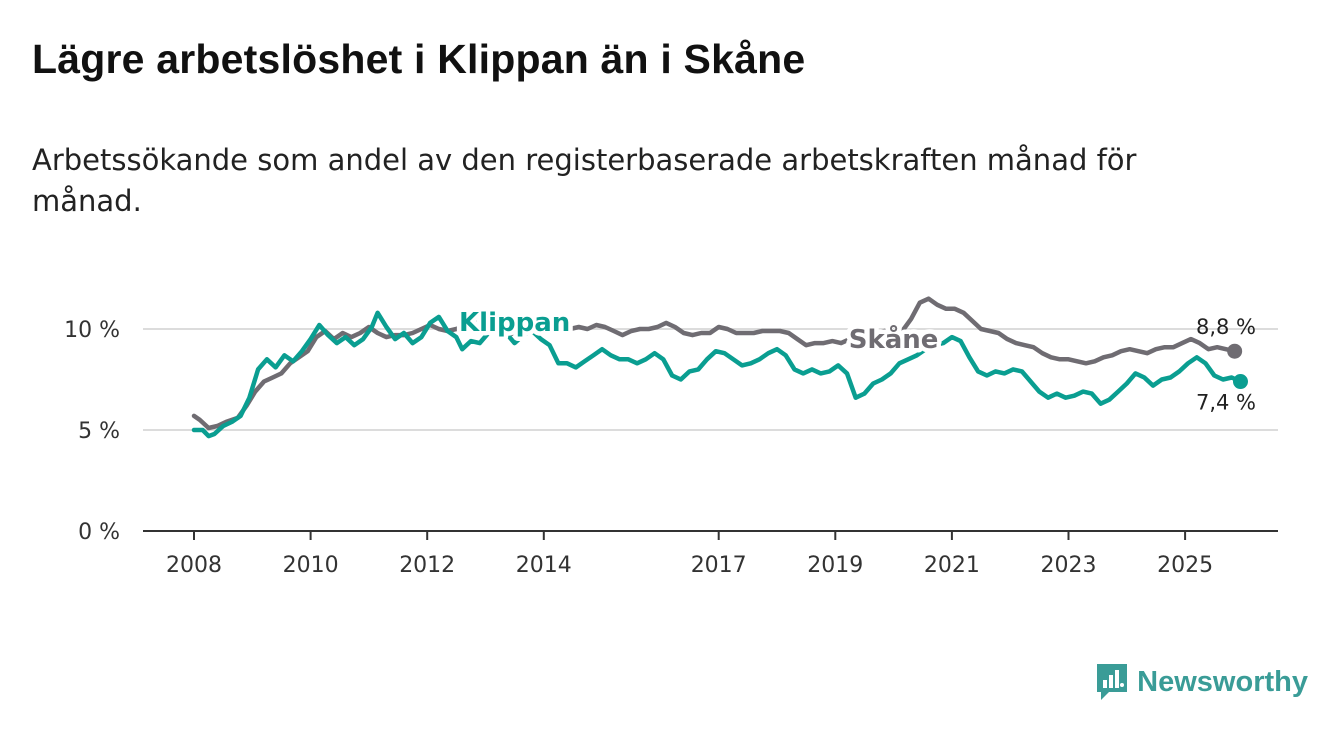  Describe the element at coordinates (952, 565) in the screenshot. I see `x-tick-label: 2021` at that location.